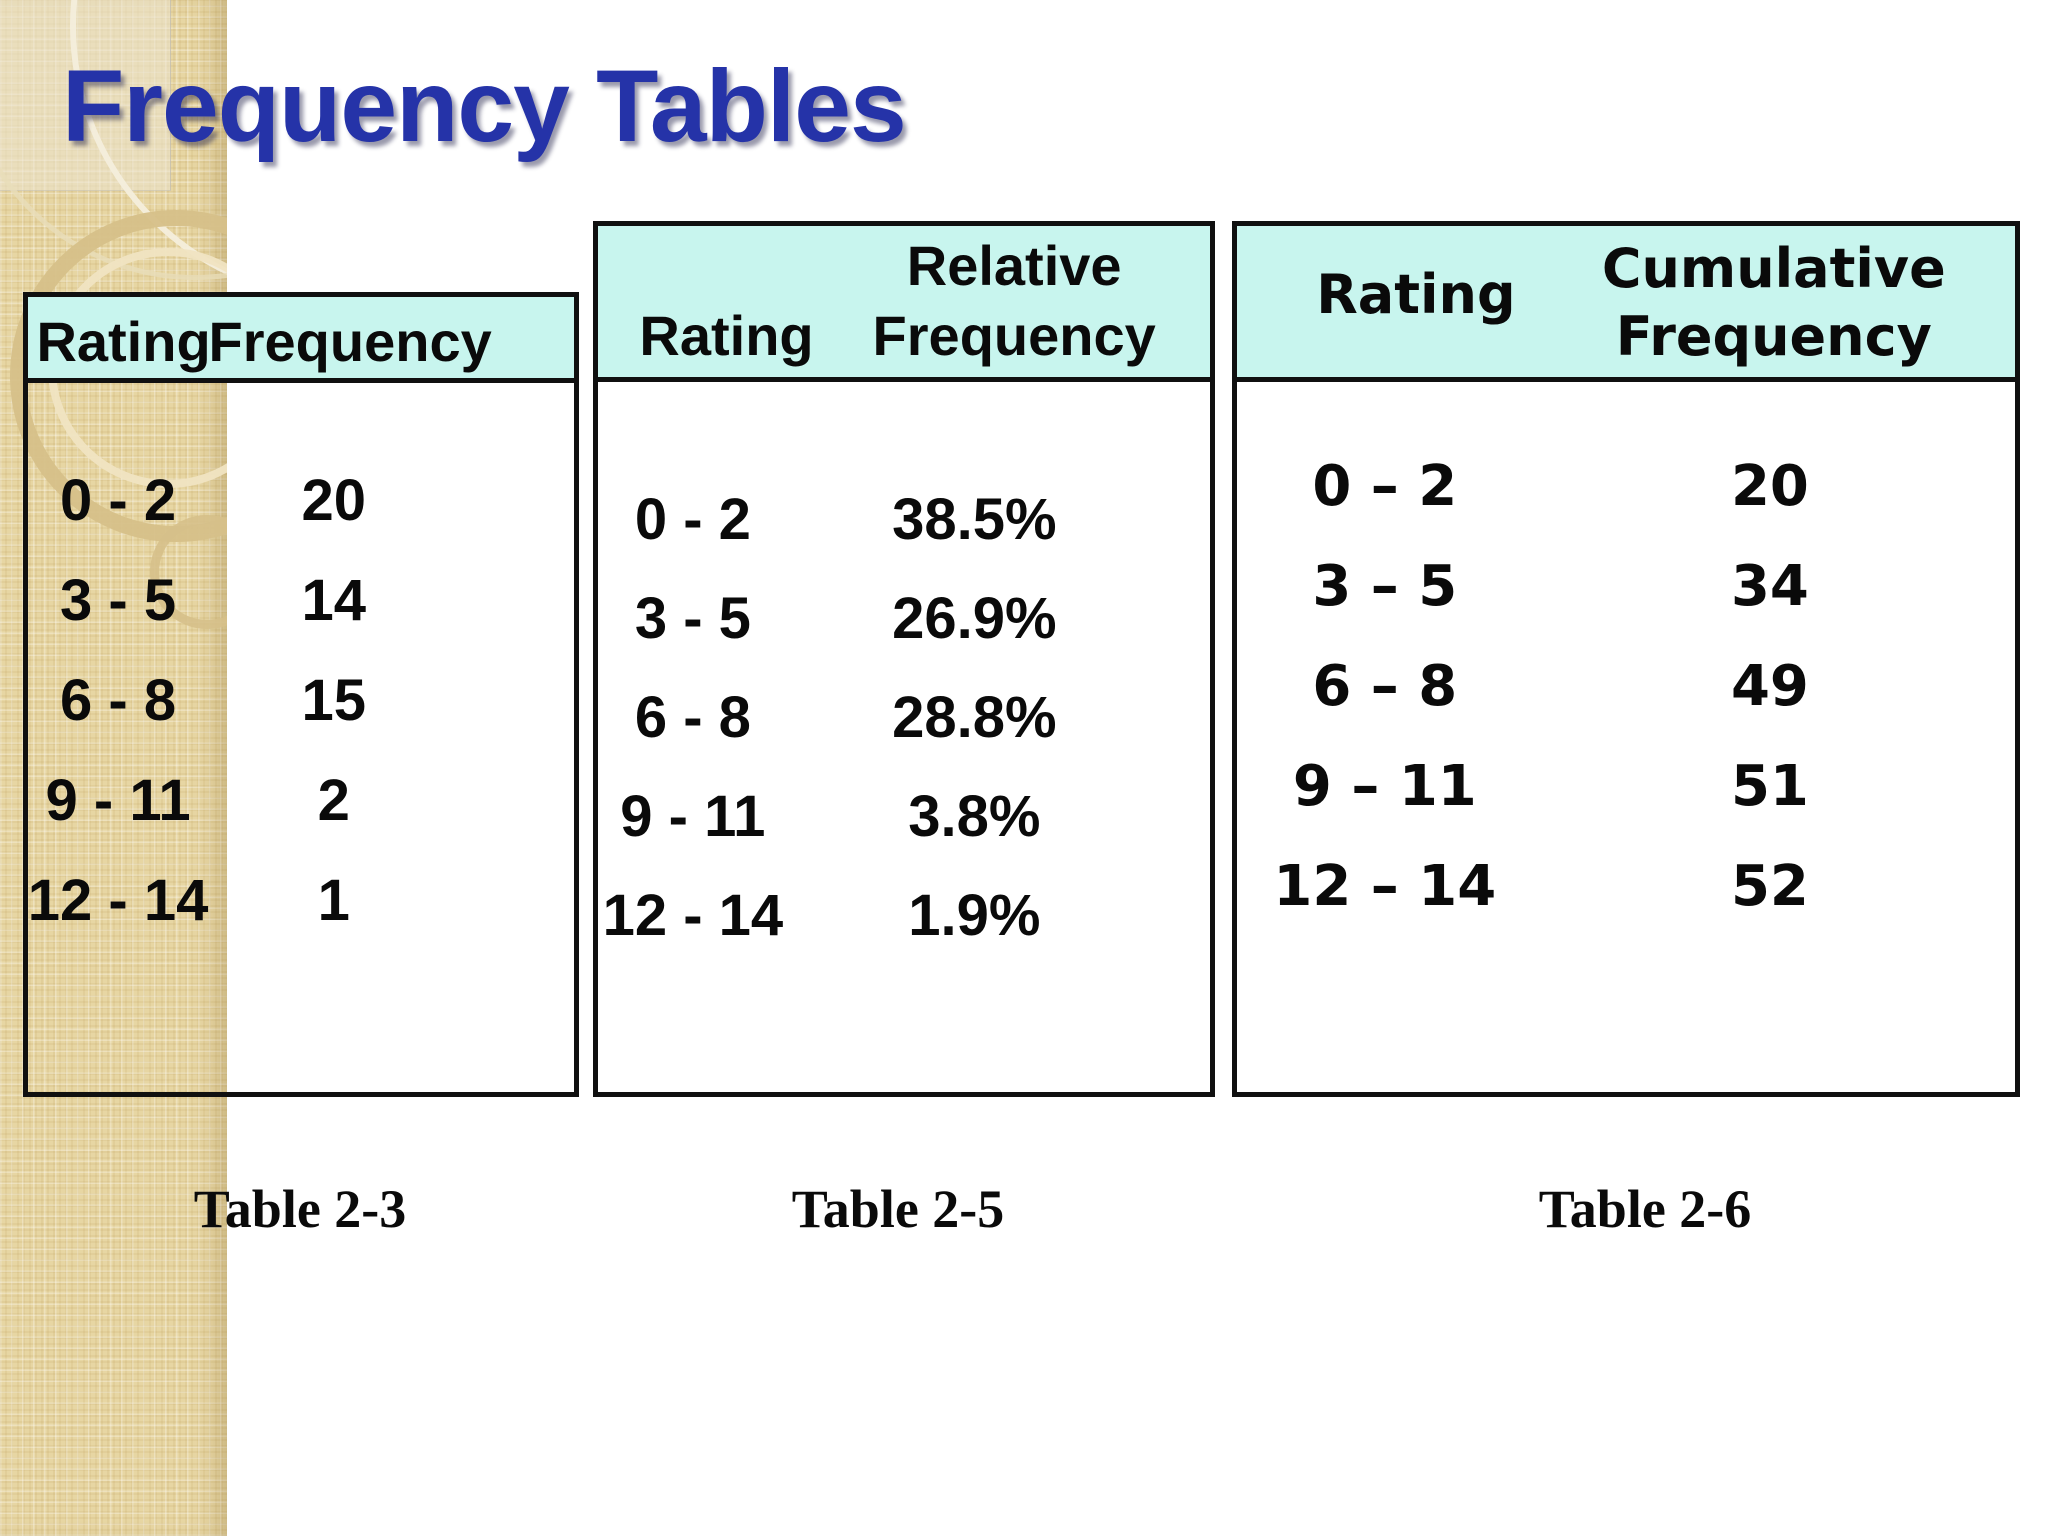 This screenshot has width=2048, height=1536. What do you see at coordinates (1014, 300) in the screenshot?
I see `column-header-relative-frequency: Relative Frequency` at bounding box center [1014, 300].